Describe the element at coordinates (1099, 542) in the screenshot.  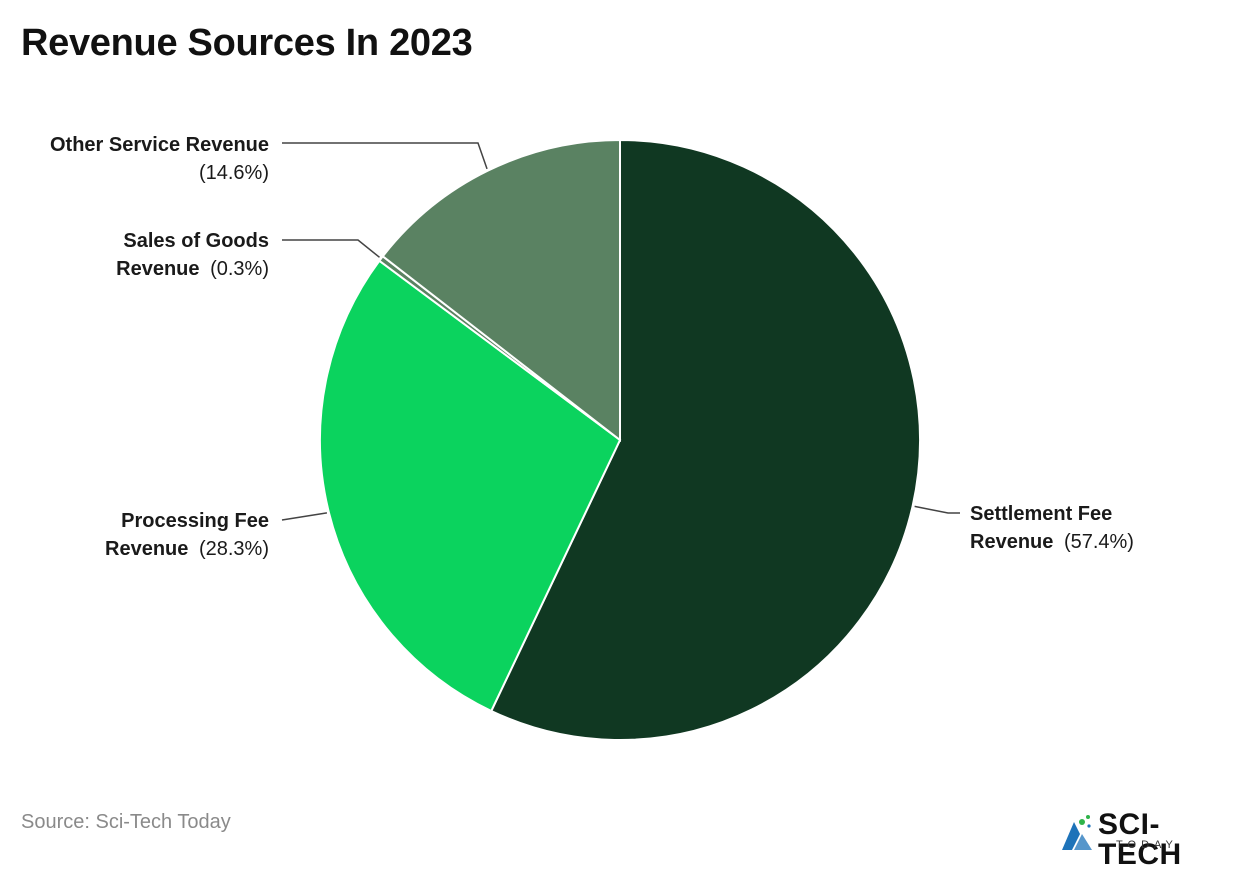
I see `slice-pct-settlement: (57.4%)` at that location.